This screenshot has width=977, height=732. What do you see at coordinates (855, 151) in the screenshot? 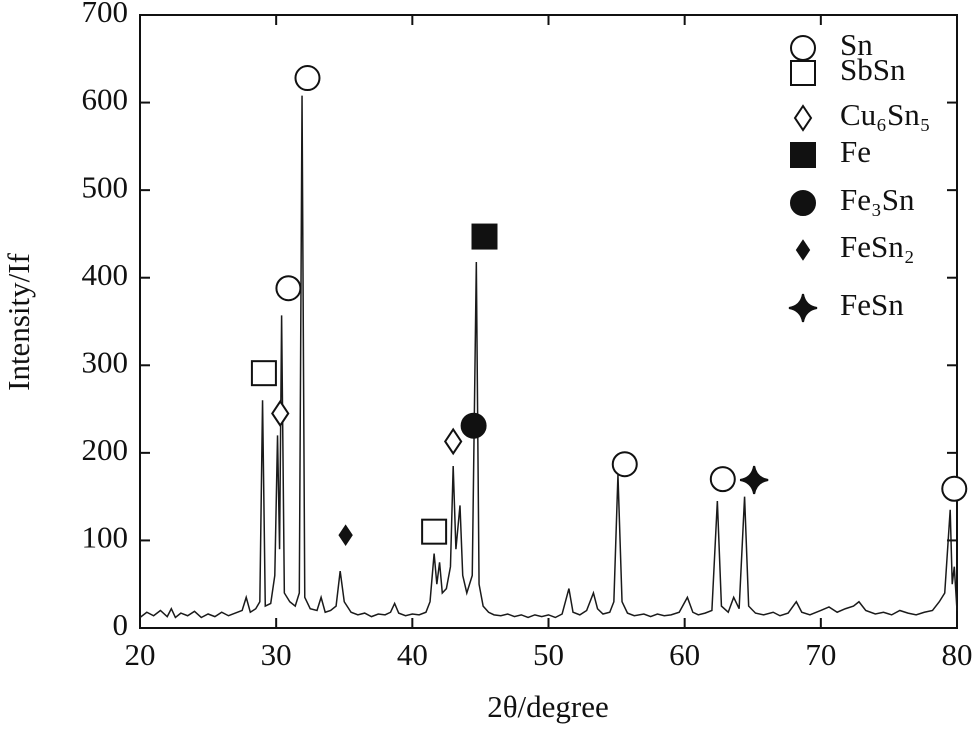
I see `legend-label: Fe` at bounding box center [855, 151].